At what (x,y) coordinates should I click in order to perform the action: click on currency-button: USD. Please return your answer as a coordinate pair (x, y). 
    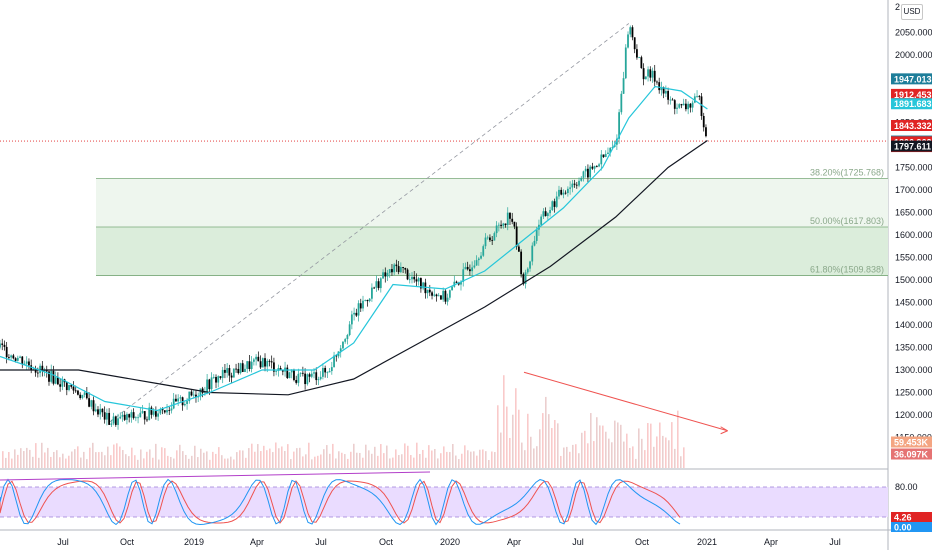
    Looking at the image, I should click on (912, 12).